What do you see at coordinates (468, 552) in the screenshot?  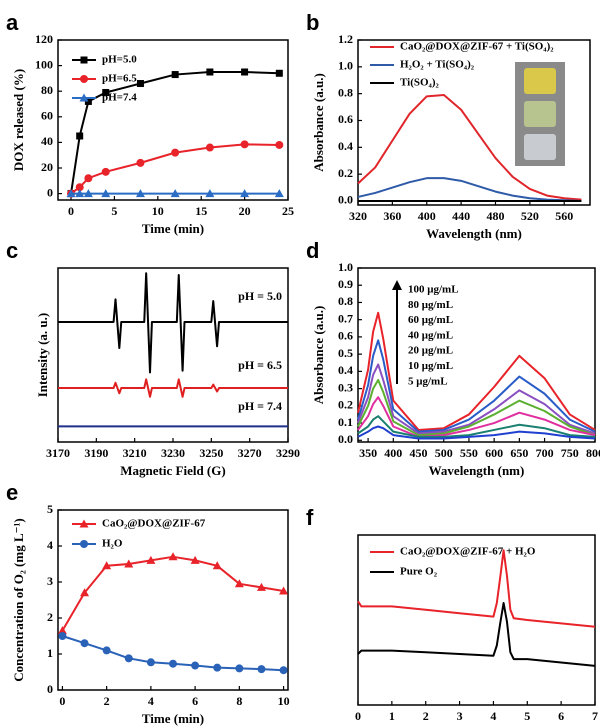 I see `legend-label: CaO₂@DOX@ZIF-67 + H₂O` at bounding box center [468, 552].